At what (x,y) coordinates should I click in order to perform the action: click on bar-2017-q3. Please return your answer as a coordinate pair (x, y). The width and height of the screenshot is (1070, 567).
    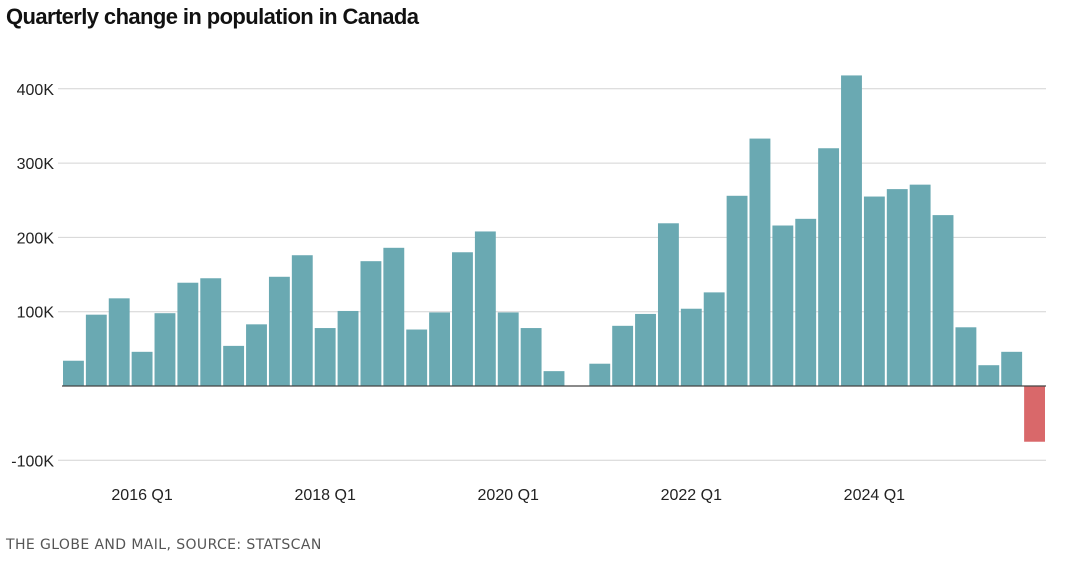
    Looking at the image, I should click on (279, 331).